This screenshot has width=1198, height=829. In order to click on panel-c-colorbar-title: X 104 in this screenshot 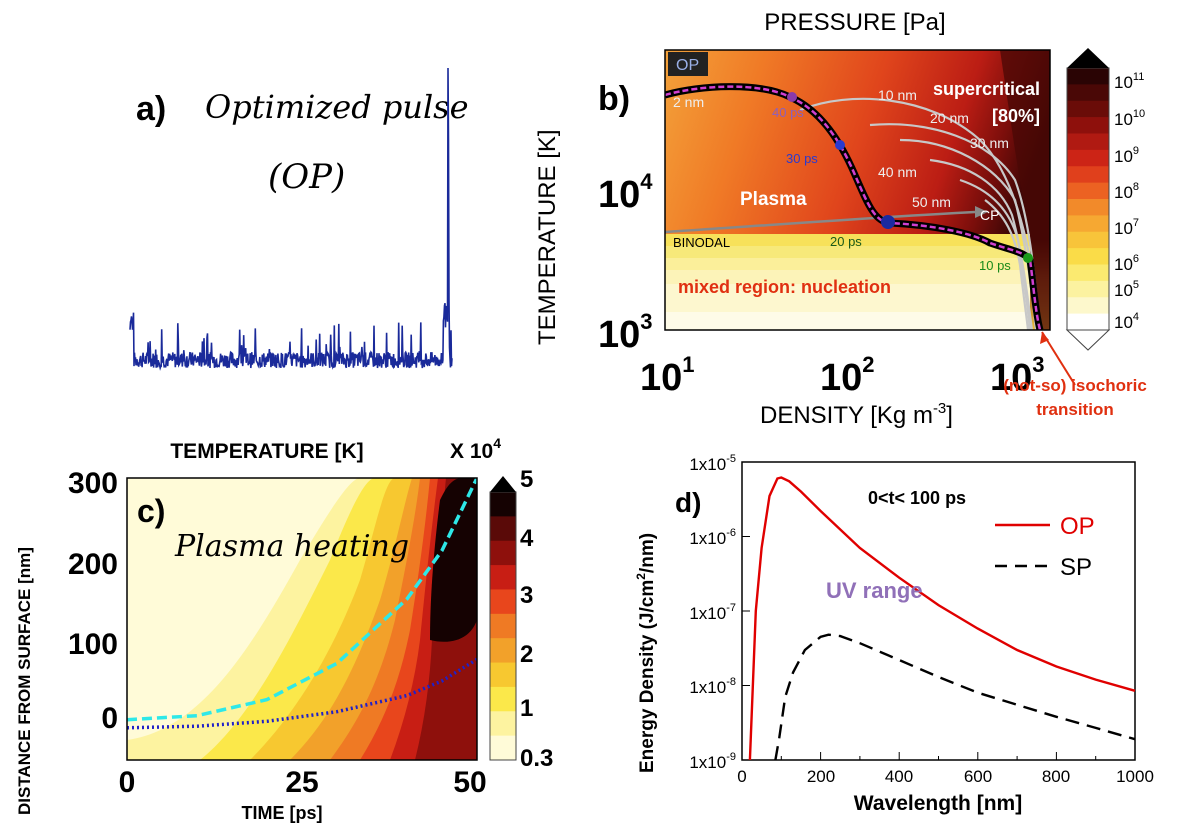, I will do `click(475, 449)`.